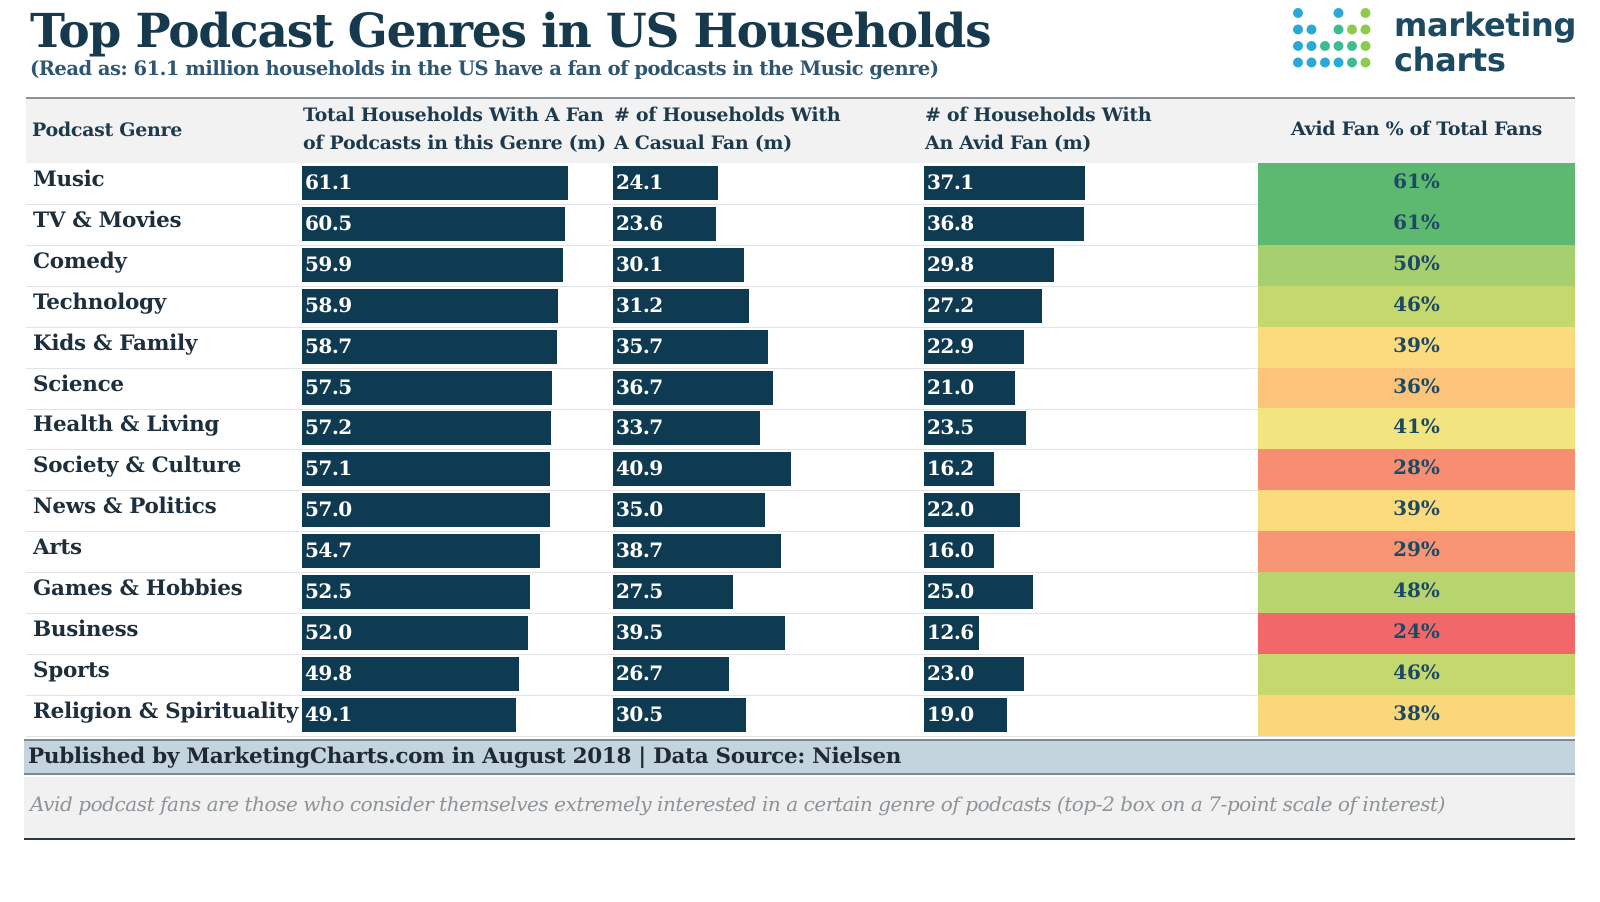  Describe the element at coordinates (673, 592) in the screenshot. I see `bar-casual: 27.5` at that location.